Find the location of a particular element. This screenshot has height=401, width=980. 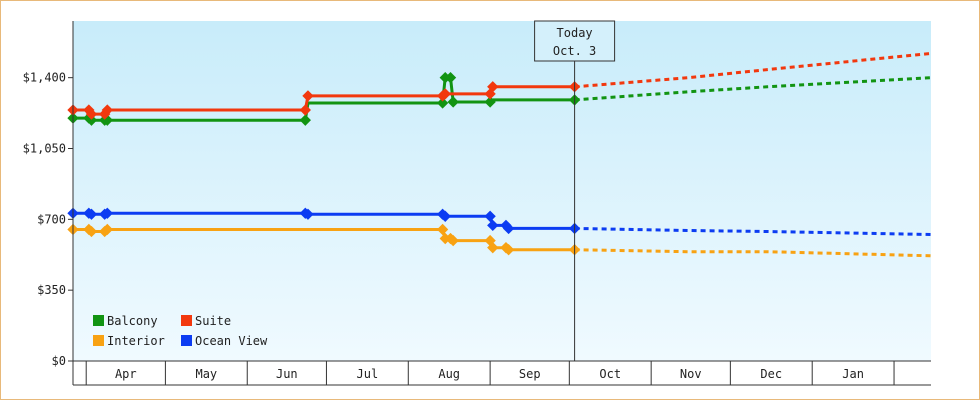

month-label: May is located at coordinates (206, 374).